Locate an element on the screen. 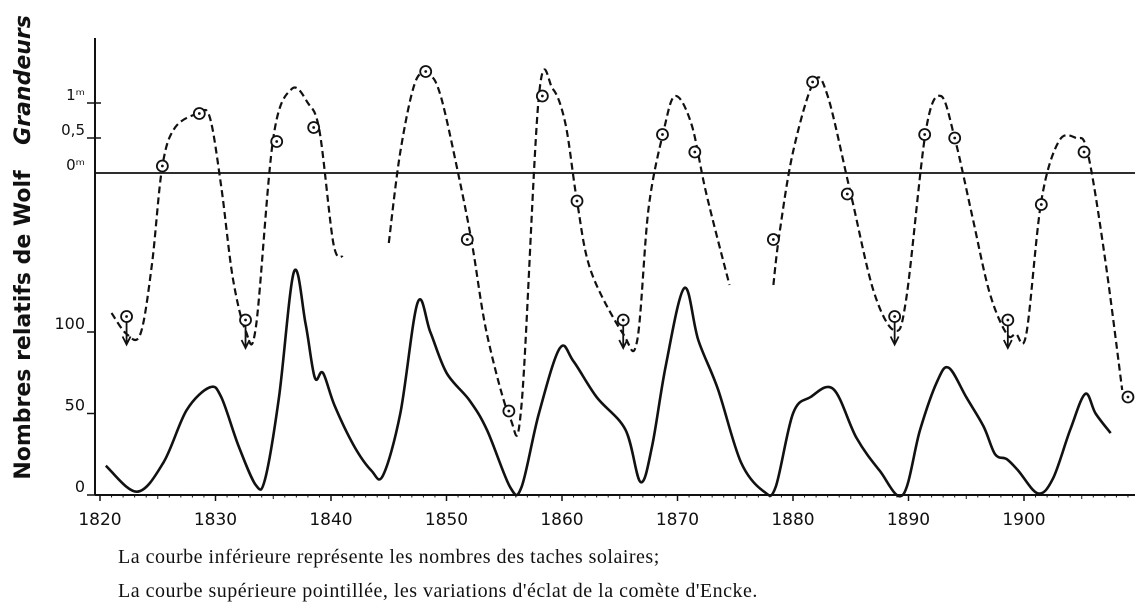 Image resolution: width=1139 pixels, height=615 pixels. lower-y-tick-label: 50 is located at coordinates (75, 405).